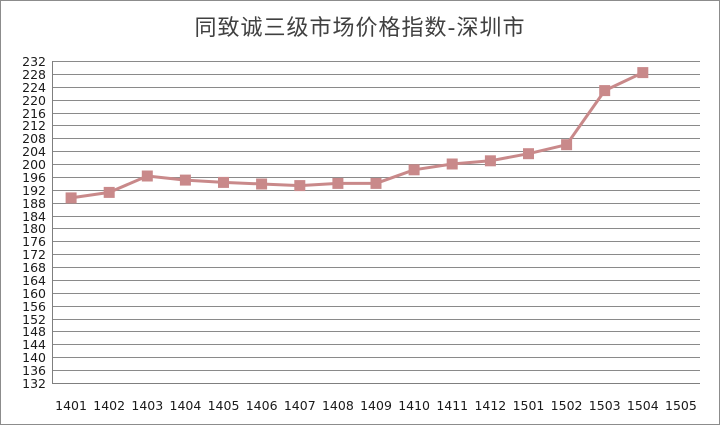 This screenshot has height=425, width=720. Describe the element at coordinates (34, 383) in the screenshot. I see `y-tick-label: 132` at that location.